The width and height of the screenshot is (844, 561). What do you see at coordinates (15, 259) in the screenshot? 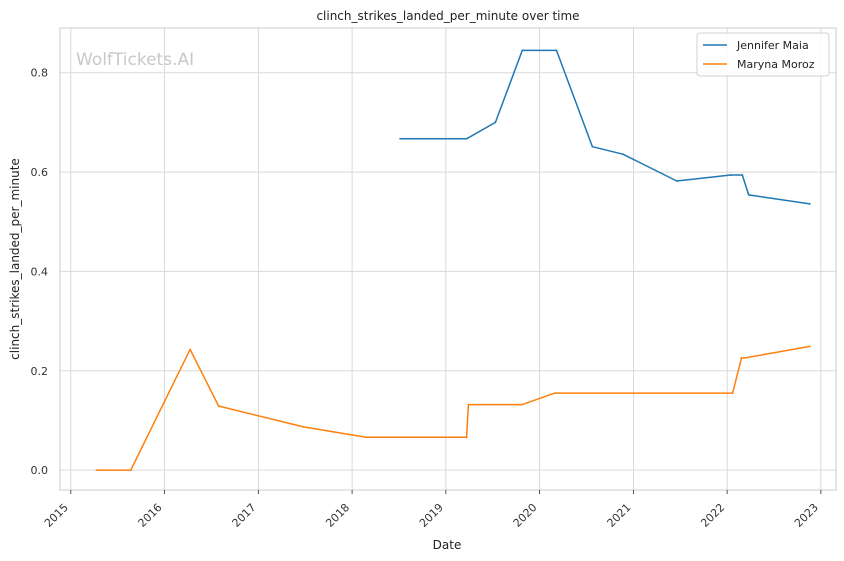
I see `y-axis-label: clinch_strikes_landed_per_minute` at bounding box center [15, 259].